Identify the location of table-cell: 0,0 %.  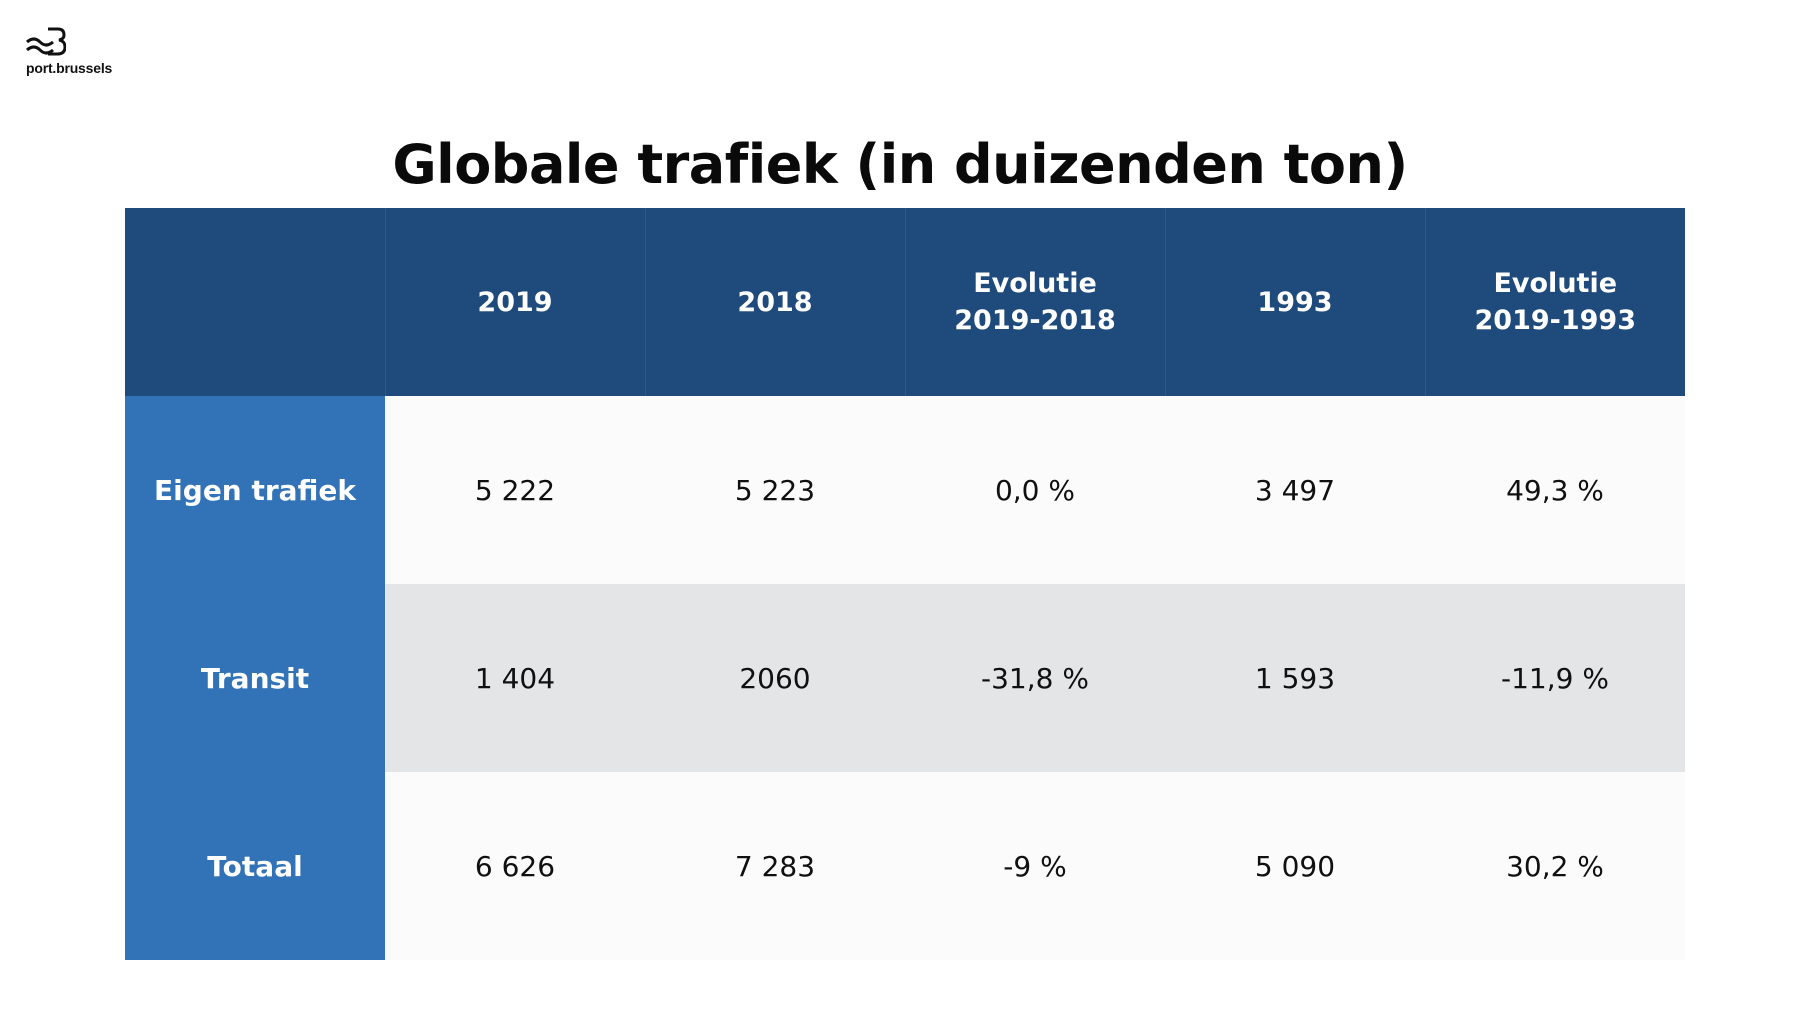
(1035, 490).